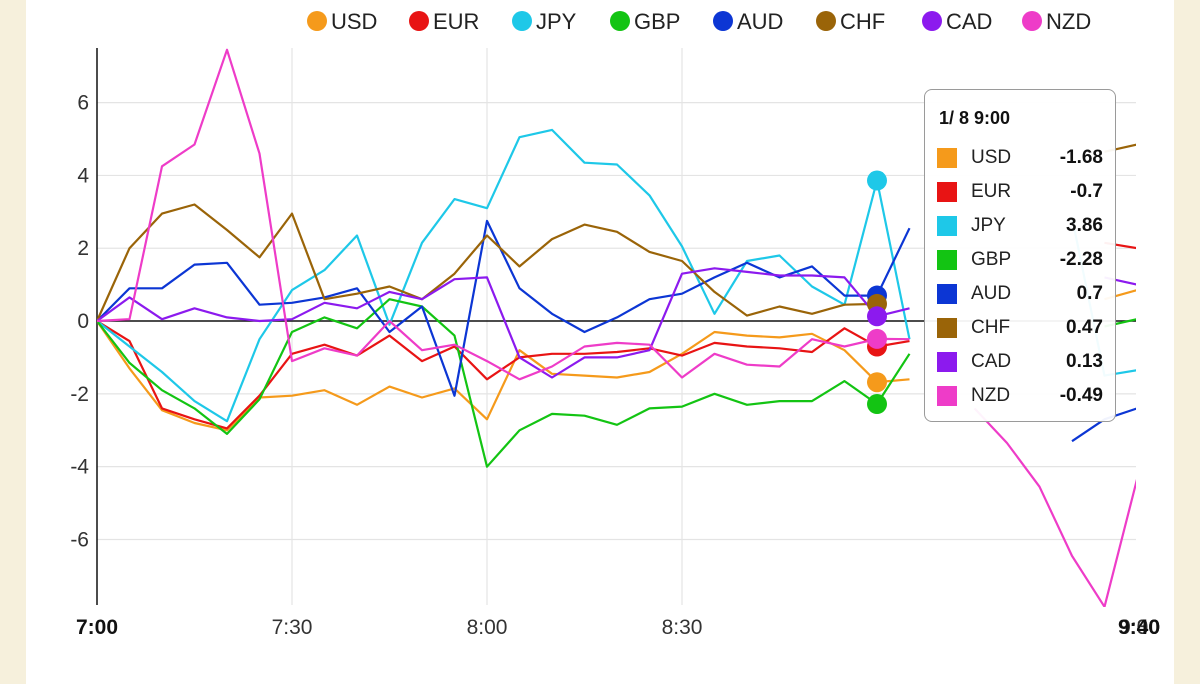 The height and width of the screenshot is (684, 1200). Describe the element at coordinates (1081, 259) in the screenshot. I see `tooltip-series-value: -2.28` at that location.